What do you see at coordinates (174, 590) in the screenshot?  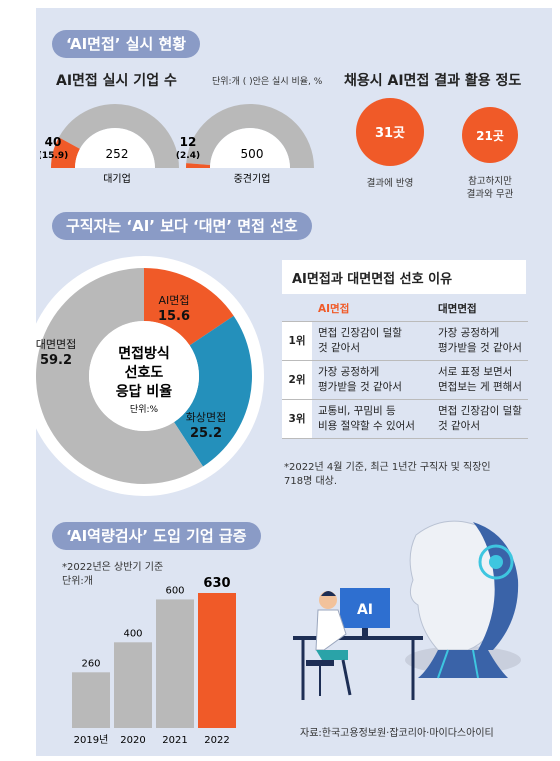 I see `bar-value-label: 600` at bounding box center [174, 590].